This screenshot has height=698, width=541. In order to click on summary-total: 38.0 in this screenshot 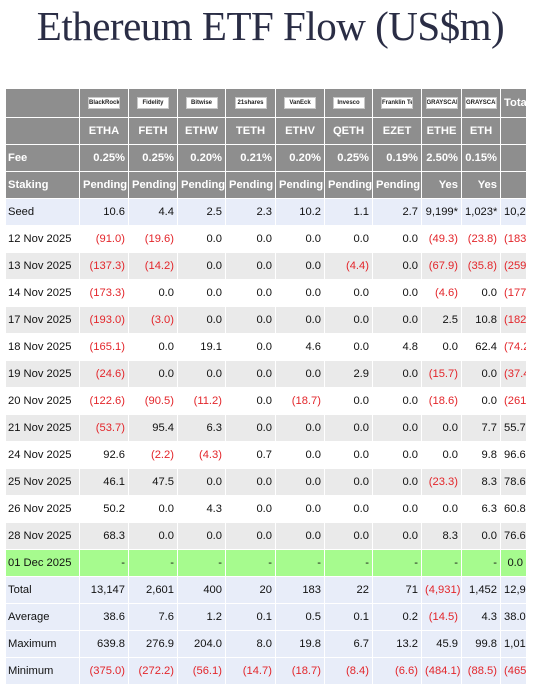, I will do `click(513, 617)`.